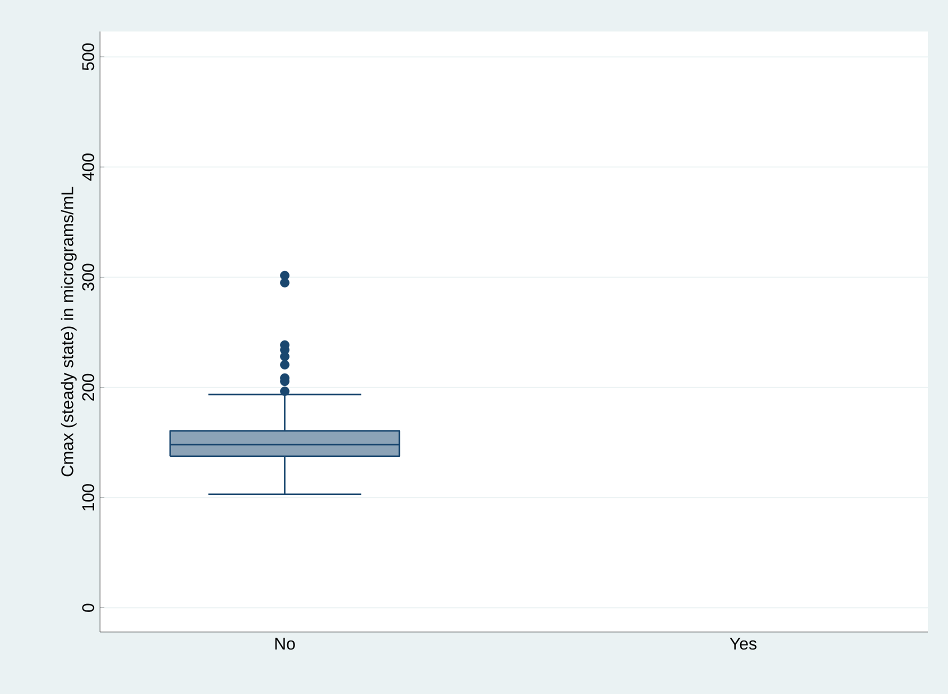 Image resolution: width=948 pixels, height=694 pixels. Describe the element at coordinates (285, 644) in the screenshot. I see `x-tick-label: No` at that location.